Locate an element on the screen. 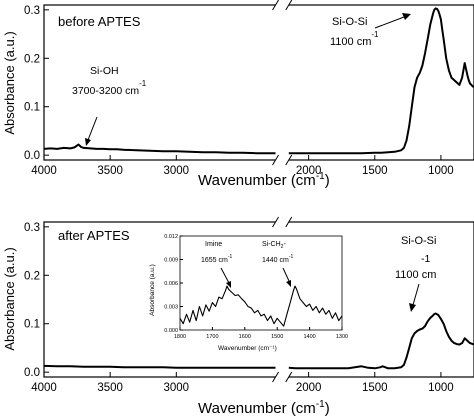  inset-sich2-arrowhead is located at coordinates (288, 283).